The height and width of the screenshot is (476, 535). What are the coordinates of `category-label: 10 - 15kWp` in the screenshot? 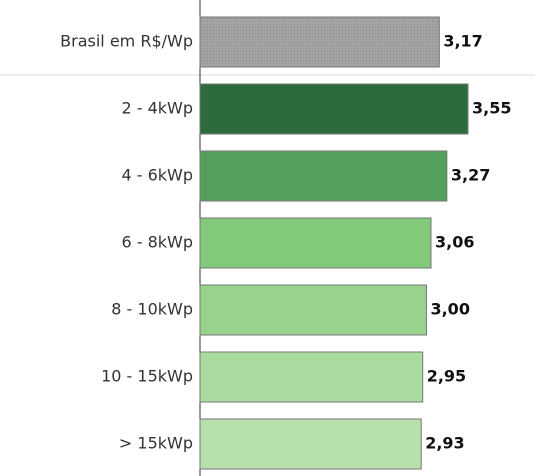 It's located at (147, 376).